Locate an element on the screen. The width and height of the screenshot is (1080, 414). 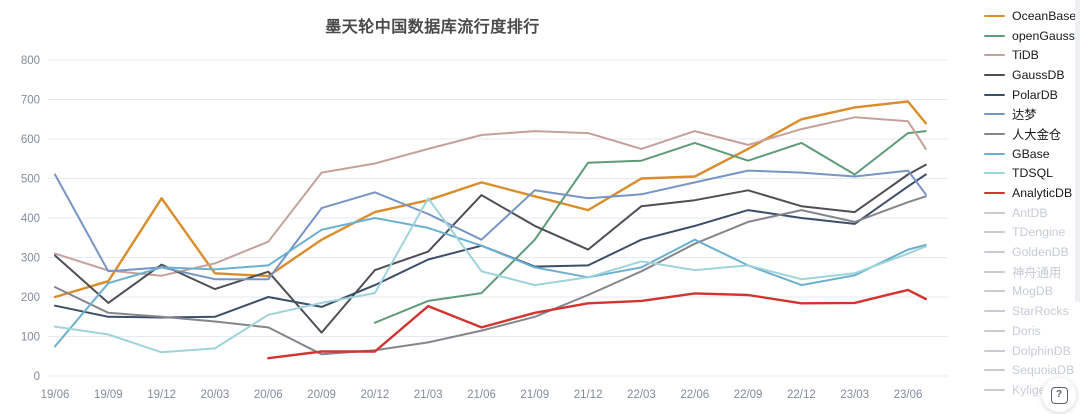
y-axis-label: 700 is located at coordinates (30, 101).